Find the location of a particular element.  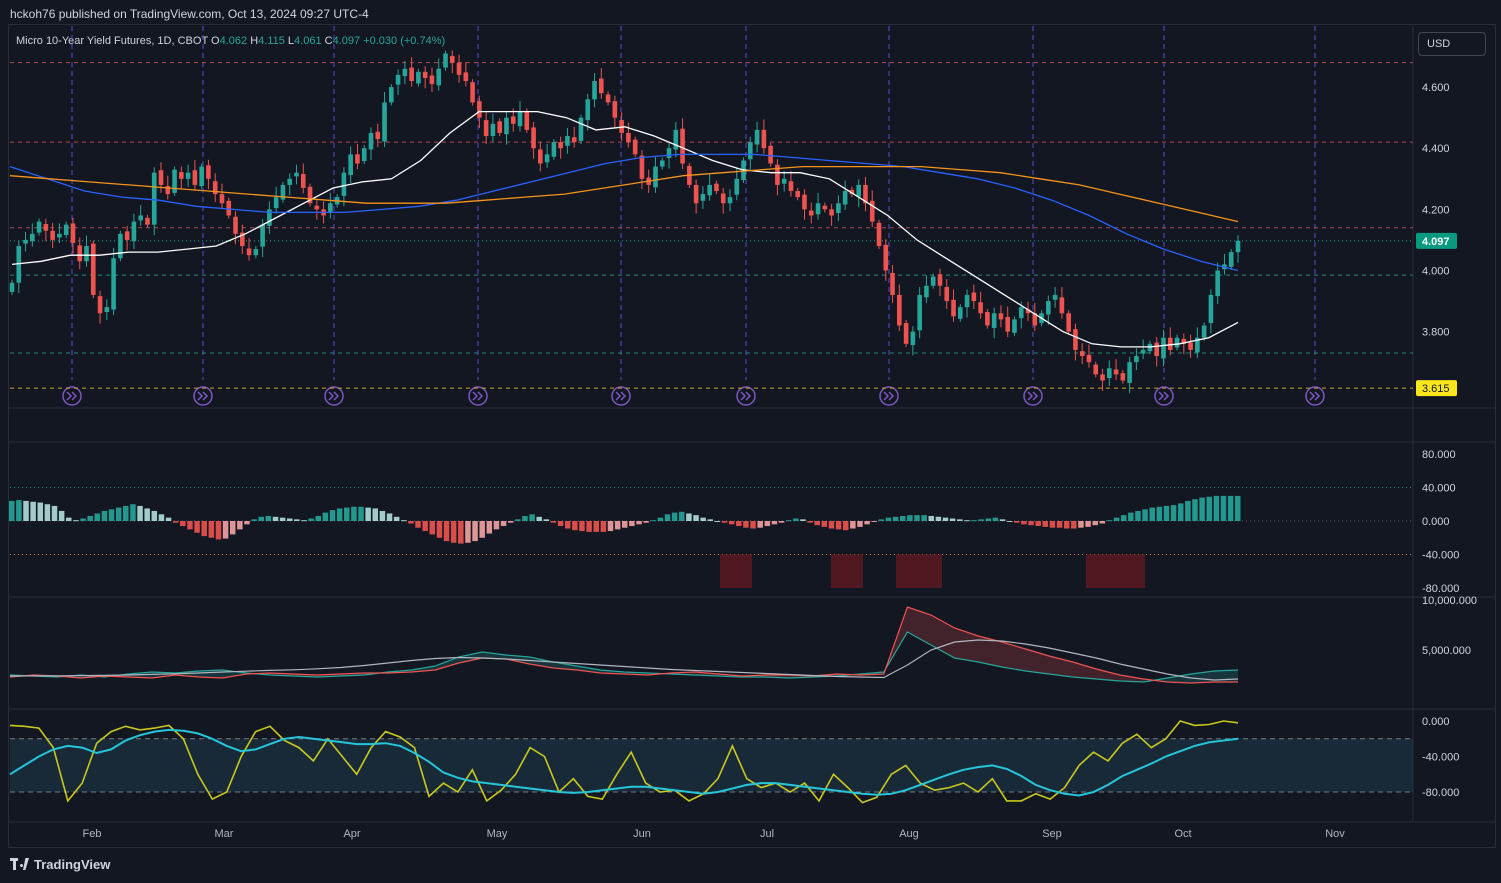

low-label: L is located at coordinates (291, 41).